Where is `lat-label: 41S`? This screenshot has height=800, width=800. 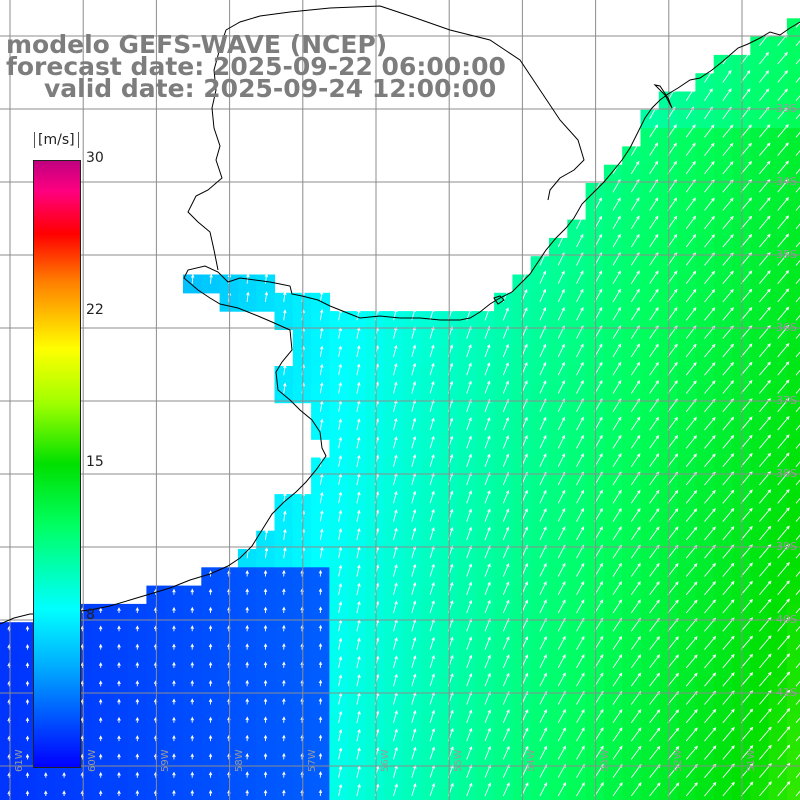
lat-label: 41S is located at coordinates (786, 692).